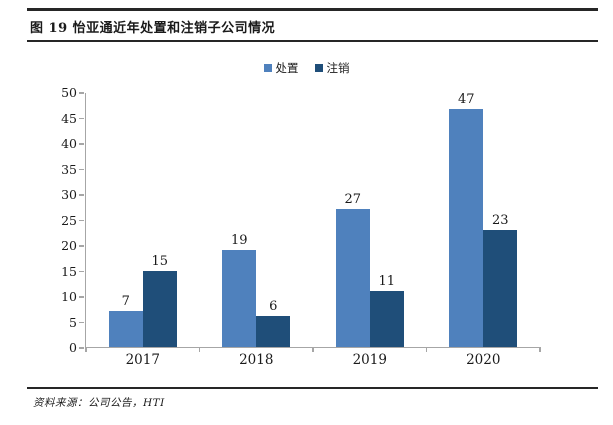 Image resolution: width=613 pixels, height=425 pixels. Describe the element at coordinates (69, 92) in the screenshot. I see `y-axis-tick-label: 50` at that location.